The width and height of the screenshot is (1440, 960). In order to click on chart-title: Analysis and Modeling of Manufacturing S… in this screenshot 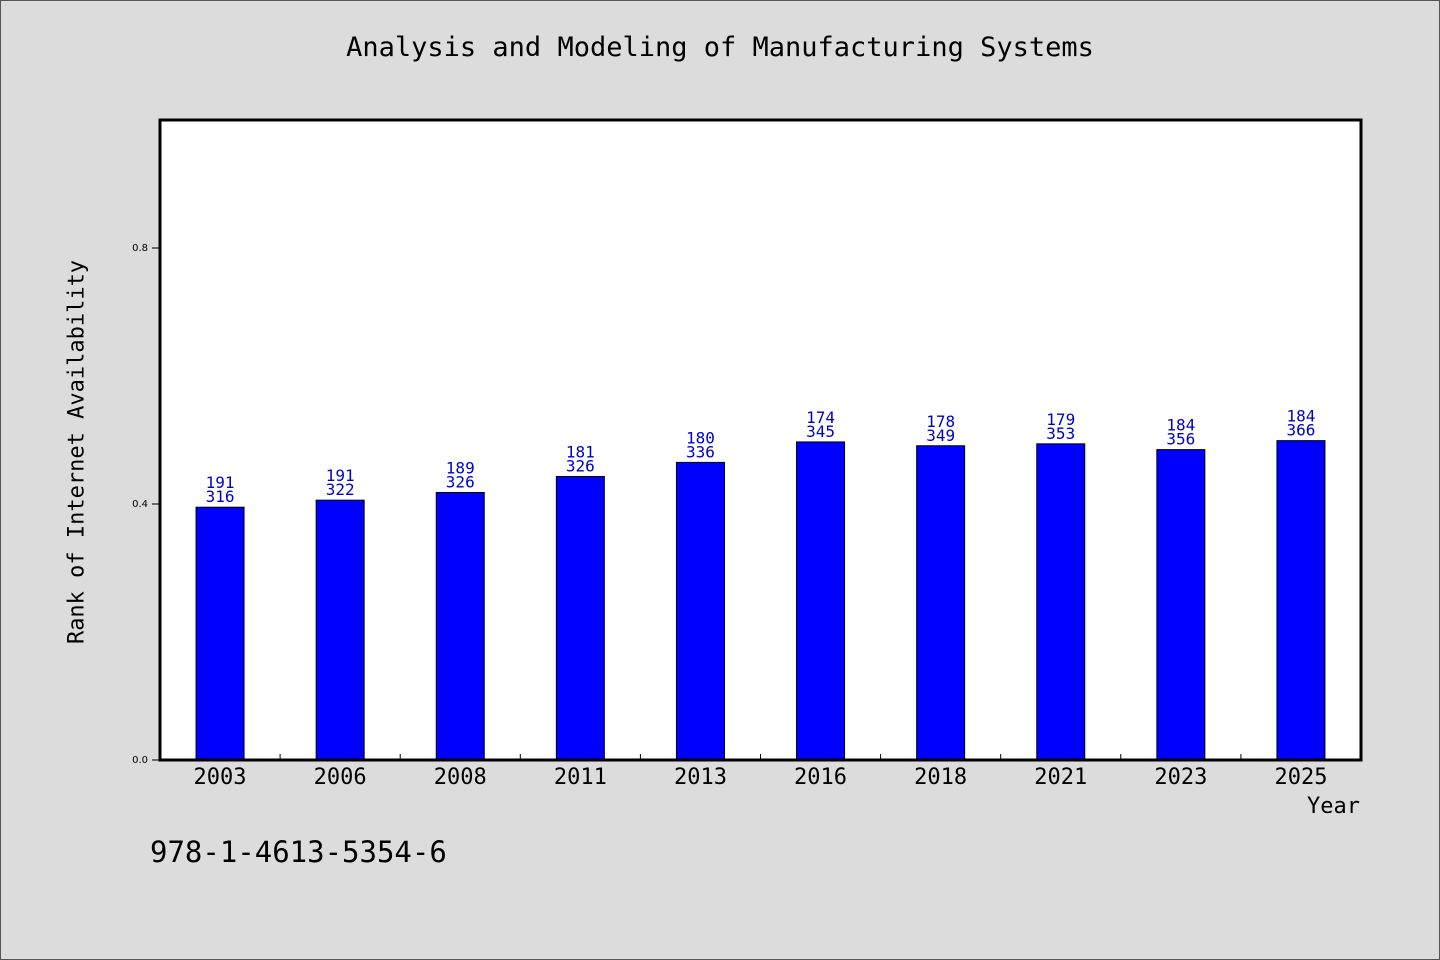, I will do `click(720, 47)`.